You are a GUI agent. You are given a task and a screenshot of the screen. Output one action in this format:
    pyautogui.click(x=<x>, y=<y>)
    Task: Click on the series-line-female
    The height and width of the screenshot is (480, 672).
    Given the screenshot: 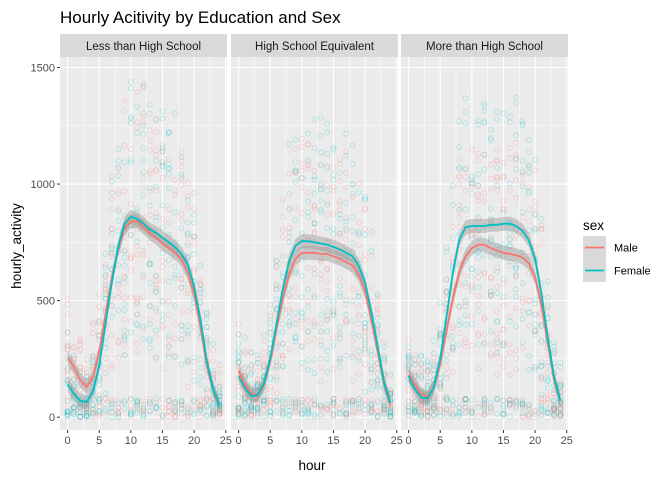 What is the action you would take?
    pyautogui.click(x=143, y=310)
    